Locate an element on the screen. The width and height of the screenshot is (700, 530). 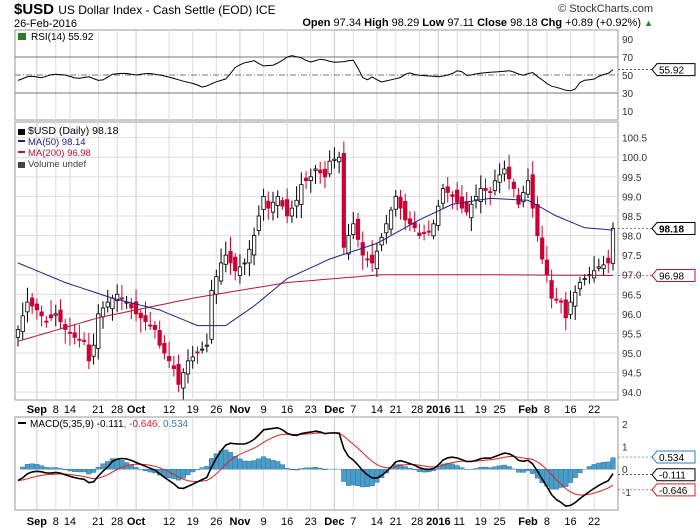
open-label: Open is located at coordinates (316, 23).